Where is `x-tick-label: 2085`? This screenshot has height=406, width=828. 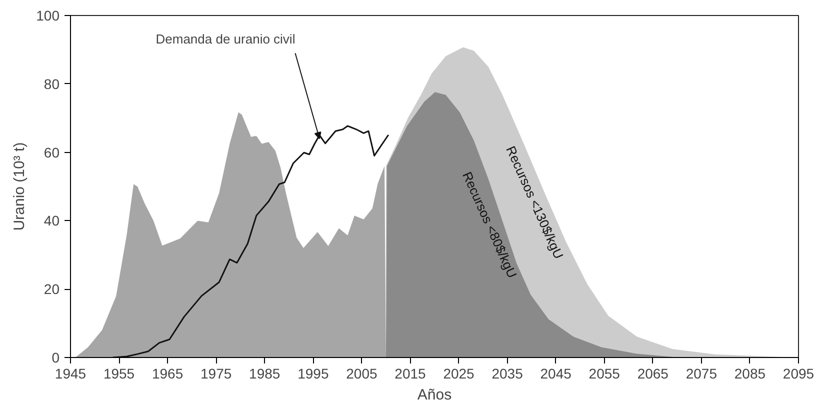
x-tick-label: 2085 is located at coordinates (750, 374).